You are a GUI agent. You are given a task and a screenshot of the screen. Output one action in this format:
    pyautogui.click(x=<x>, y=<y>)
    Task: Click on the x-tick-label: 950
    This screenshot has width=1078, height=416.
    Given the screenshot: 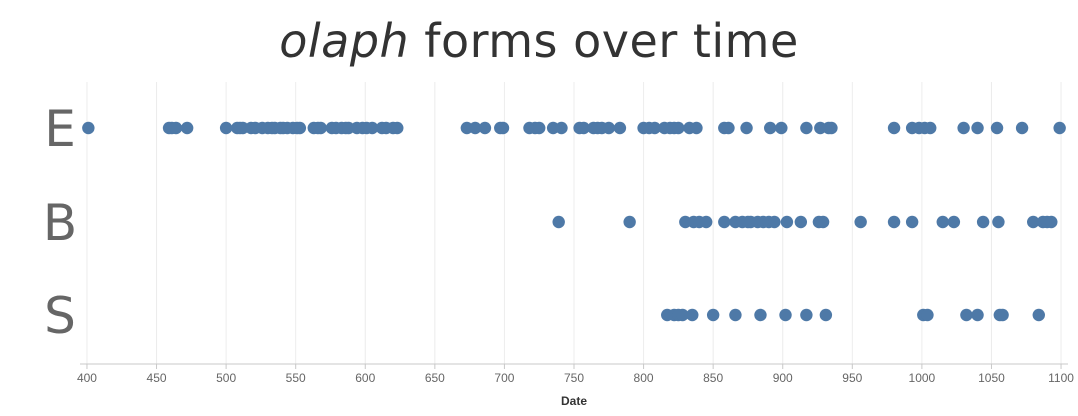 What is the action you would take?
    pyautogui.click(x=852, y=378)
    